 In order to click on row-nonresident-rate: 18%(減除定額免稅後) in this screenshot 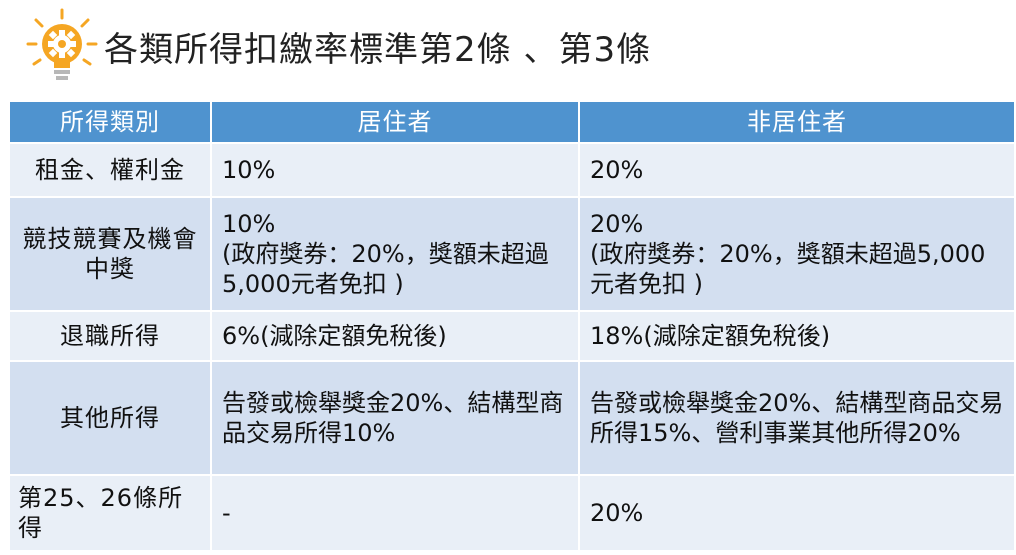, I will do `click(797, 336)`.